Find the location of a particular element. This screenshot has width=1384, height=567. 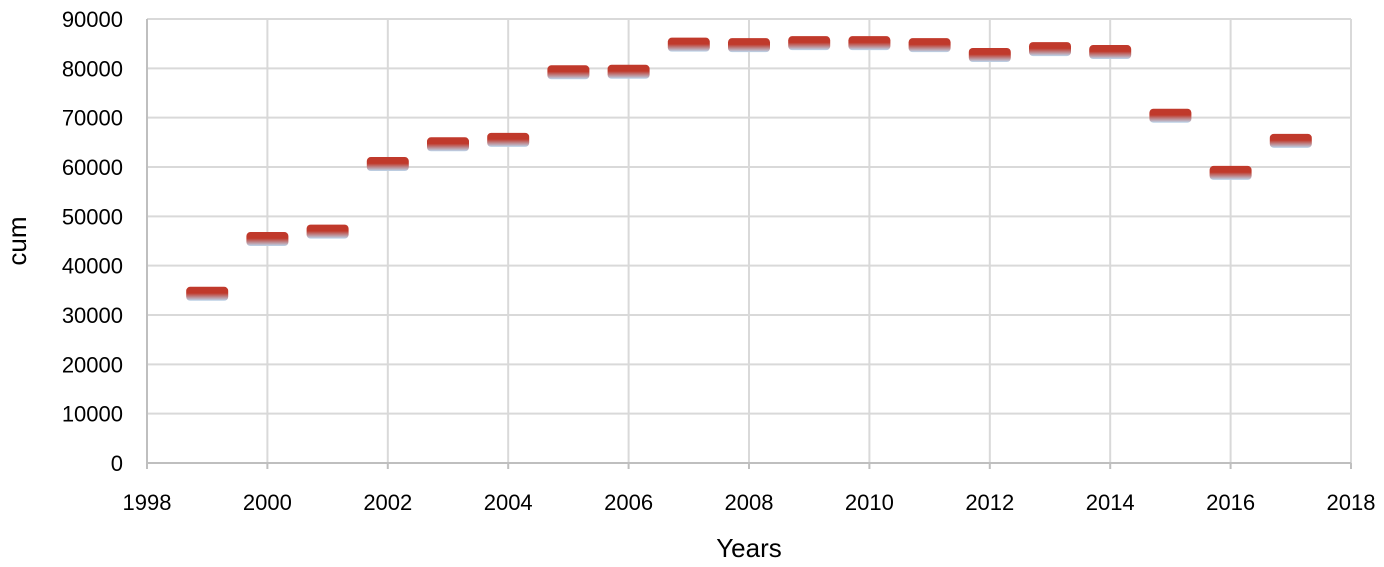

y-tick-label: 90000 is located at coordinates (92, 19).